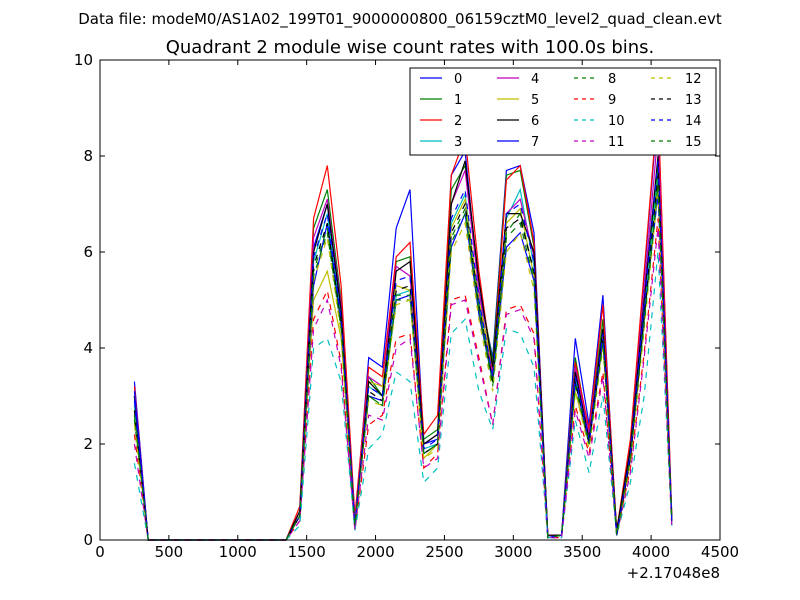  Describe the element at coordinates (169, 552) in the screenshot. I see `x-tick-label: 500` at that location.